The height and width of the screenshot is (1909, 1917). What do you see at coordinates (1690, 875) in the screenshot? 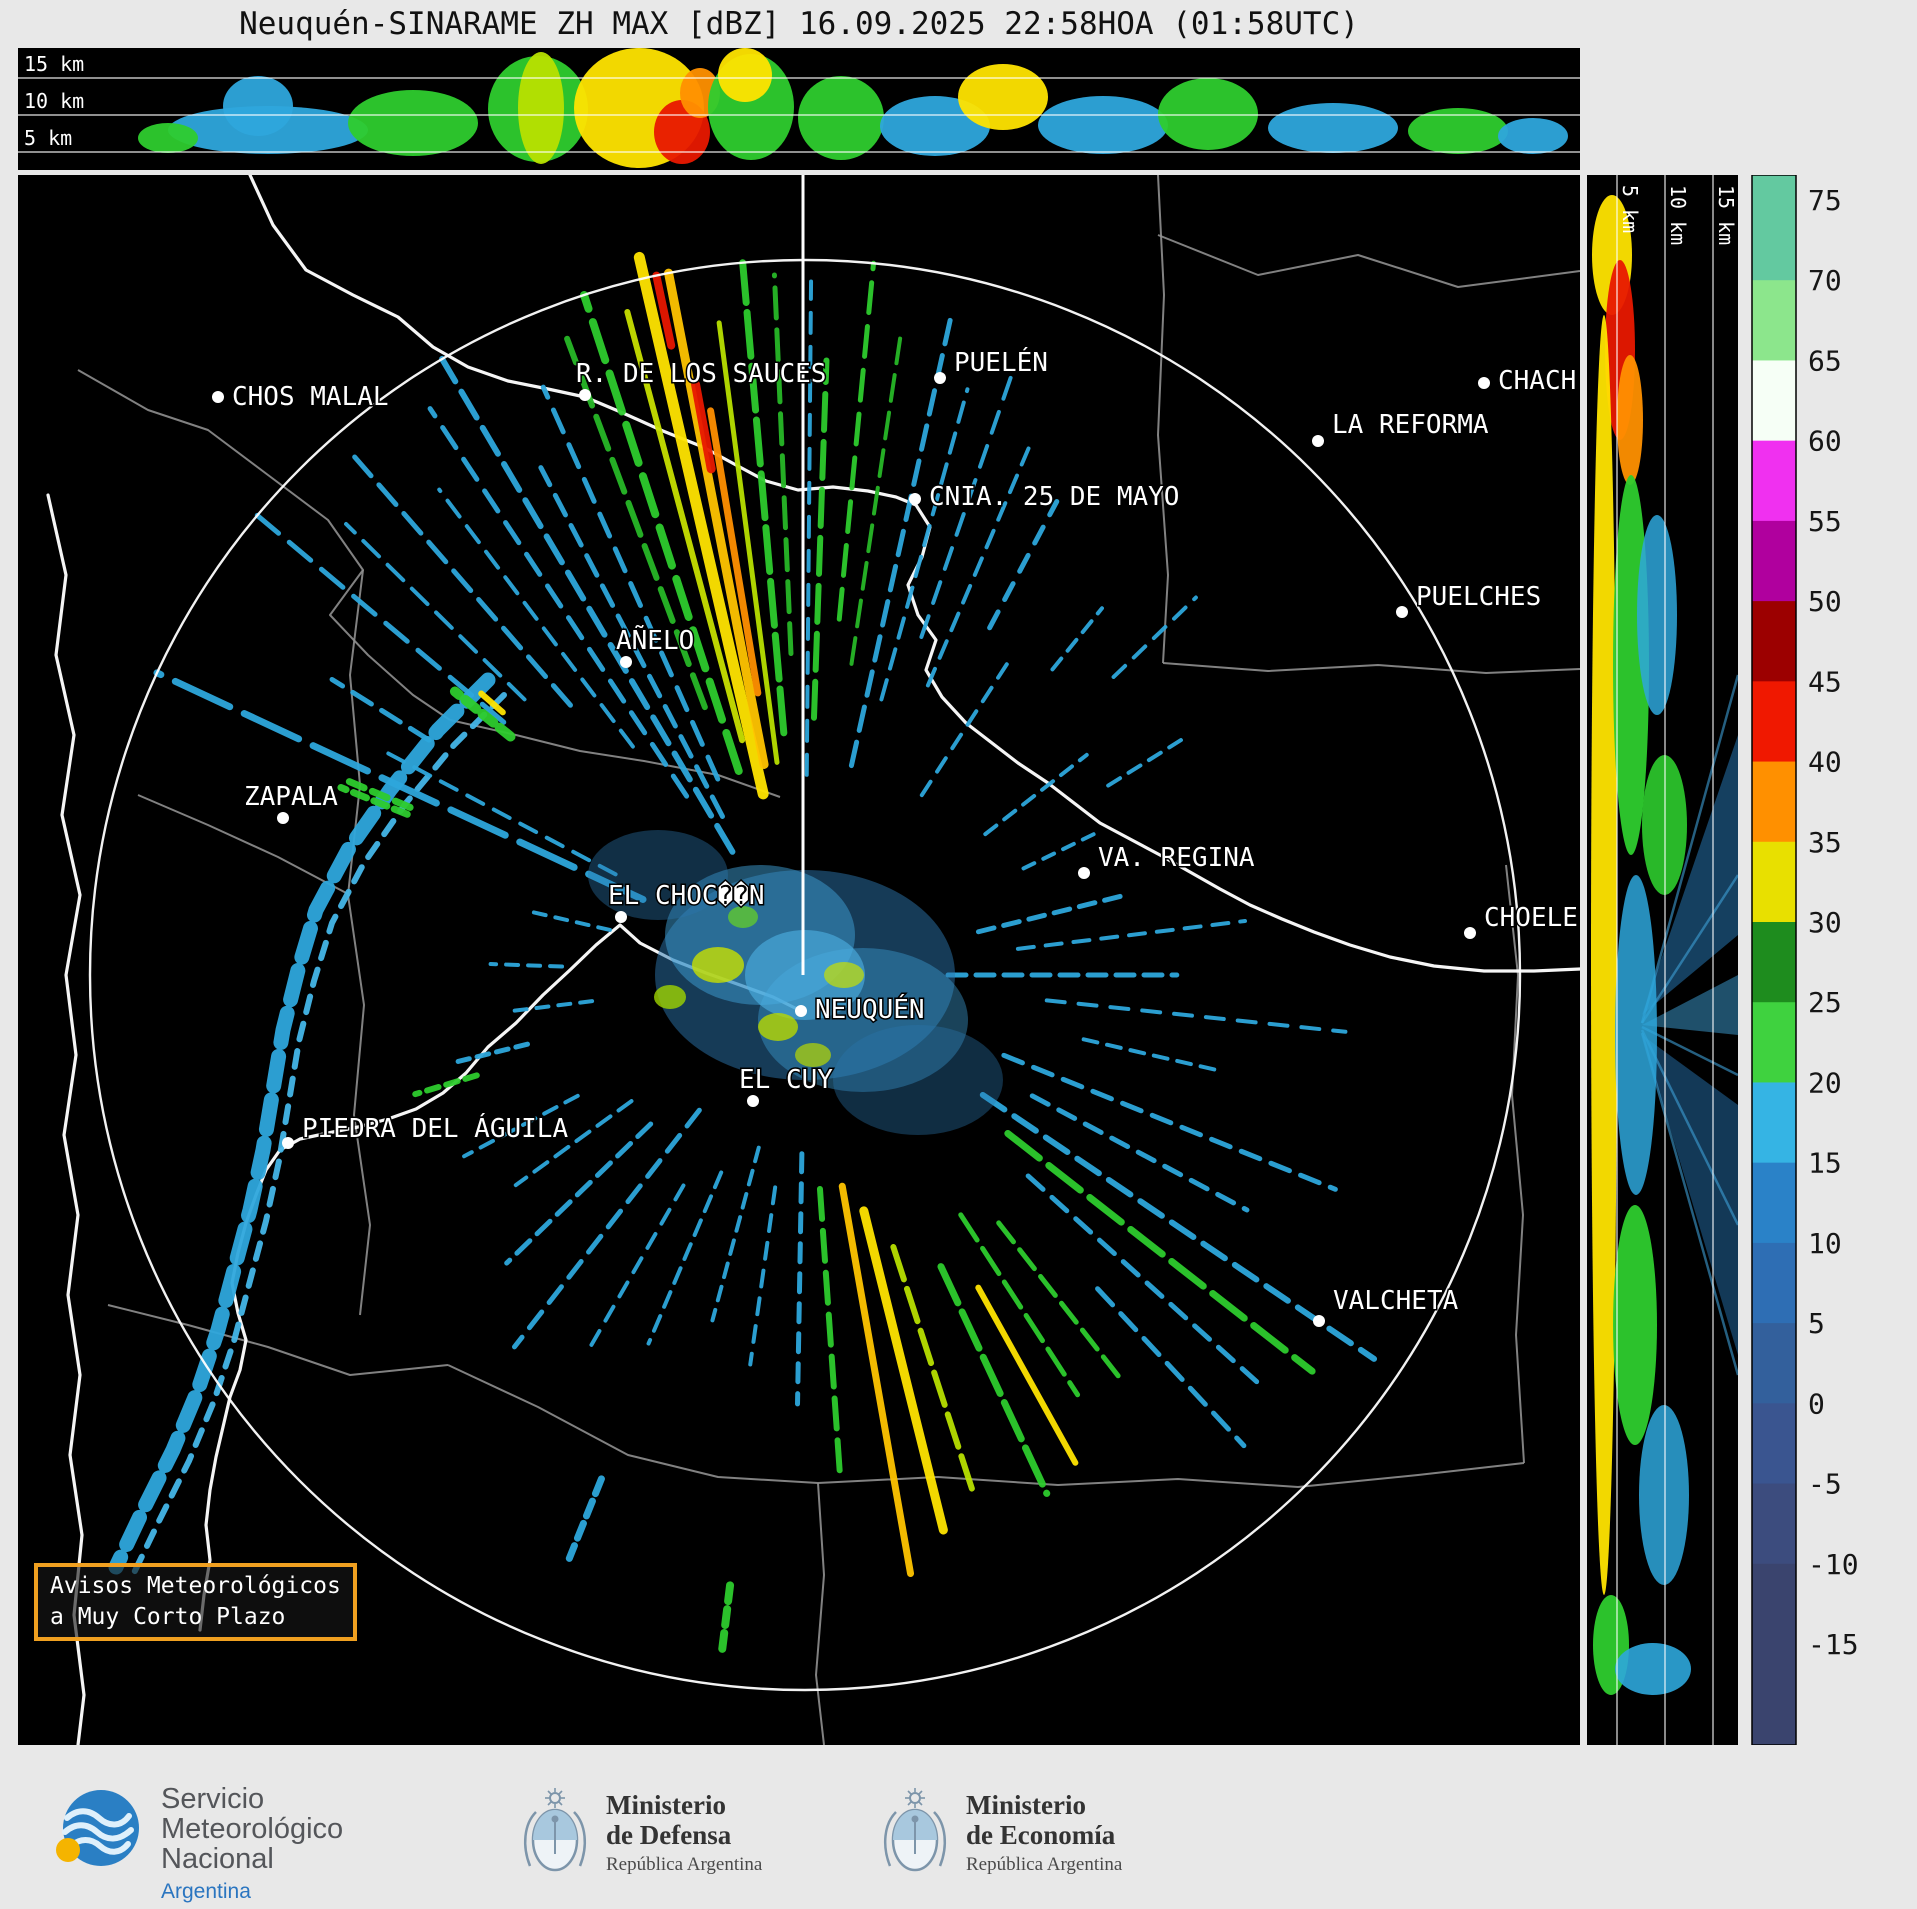
I see `echo-fan` at bounding box center [1690, 875].